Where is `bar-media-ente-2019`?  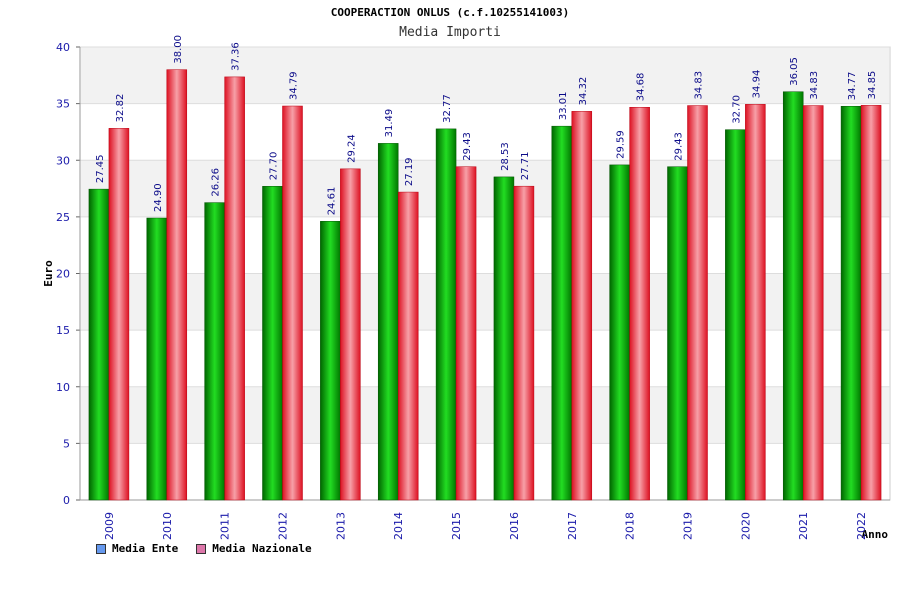 bar-media-ente-2019 is located at coordinates (677, 333).